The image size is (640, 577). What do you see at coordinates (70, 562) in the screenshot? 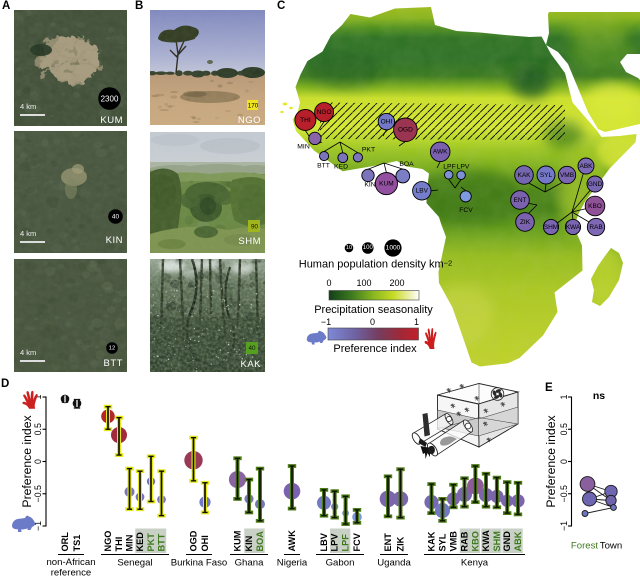
I see `svg-text: non-African` at bounding box center [70, 562].